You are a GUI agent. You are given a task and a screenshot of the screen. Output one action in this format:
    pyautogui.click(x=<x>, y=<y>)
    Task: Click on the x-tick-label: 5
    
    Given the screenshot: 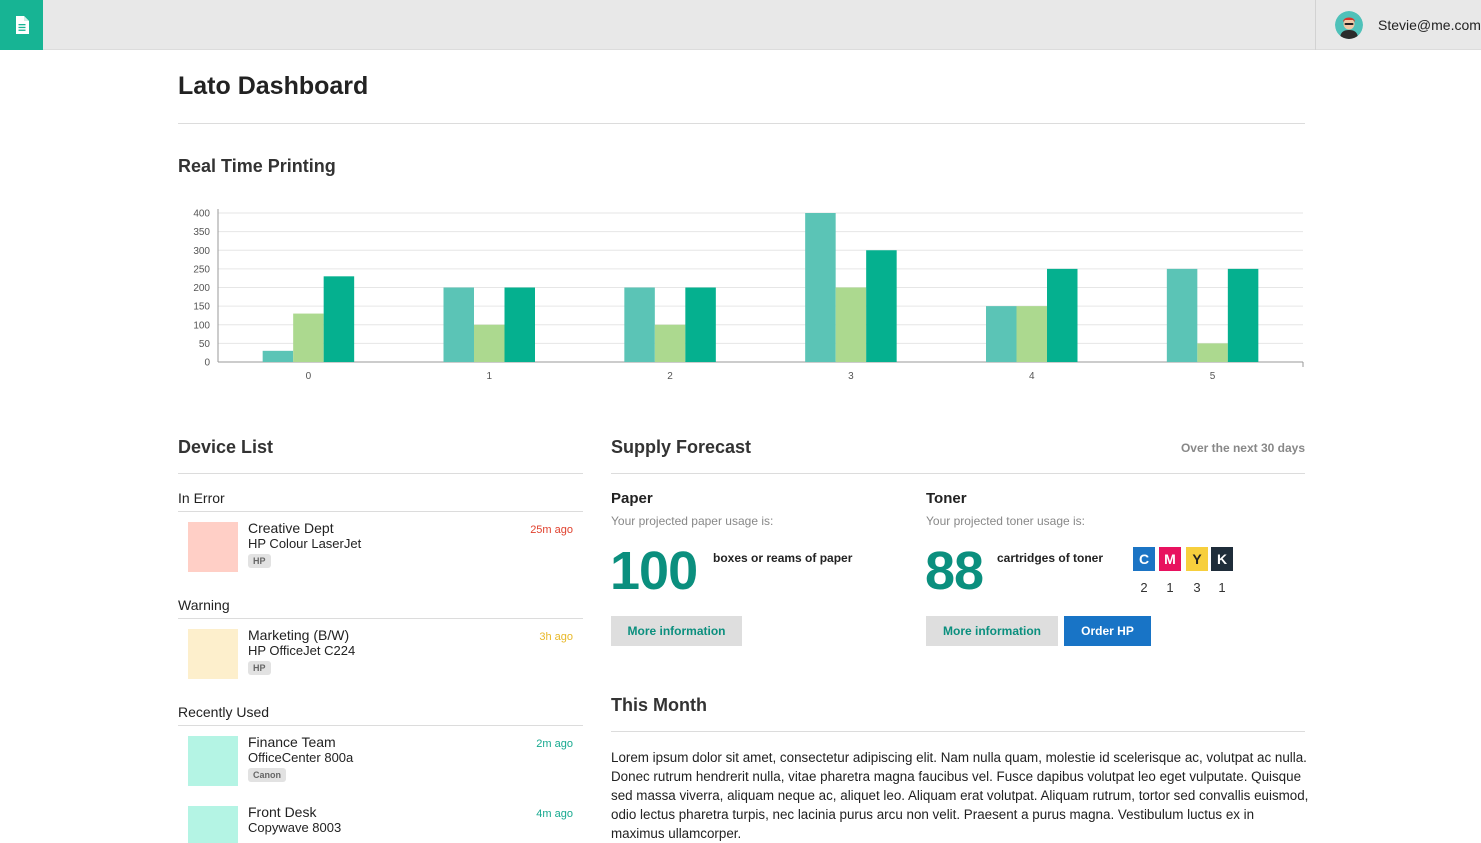 What is the action you would take?
    pyautogui.click(x=1213, y=376)
    